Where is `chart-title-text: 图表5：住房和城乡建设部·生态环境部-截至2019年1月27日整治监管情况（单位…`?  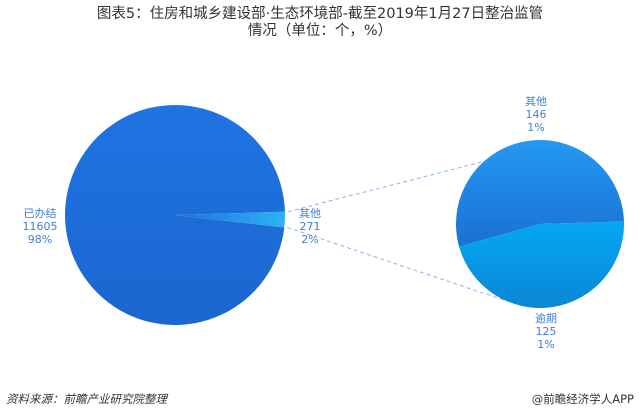 chart-title-text: 图表5：住房和城乡建设部·生态环境部-截至2019年1月27日整治监管情况（单位… is located at coordinates (320, 22).